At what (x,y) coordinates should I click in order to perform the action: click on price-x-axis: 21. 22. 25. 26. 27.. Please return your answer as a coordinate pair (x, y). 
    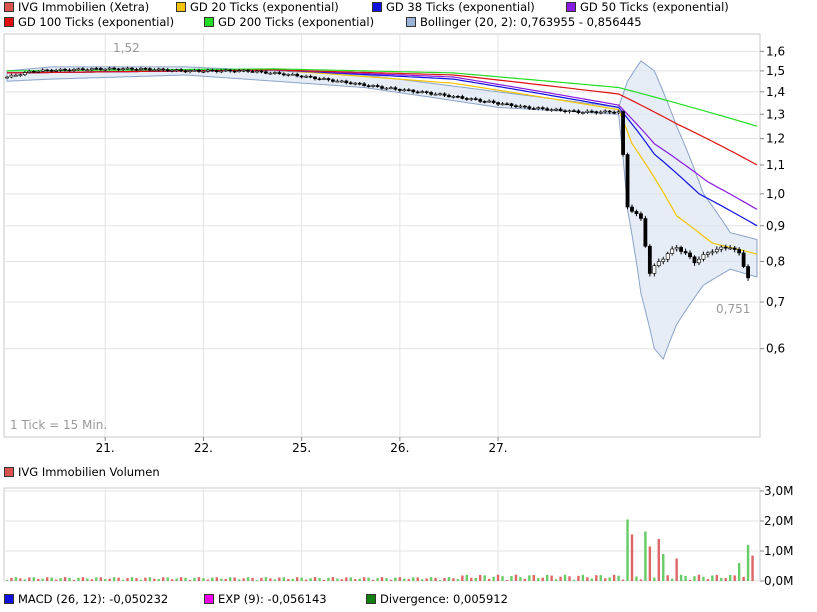
    Looking at the image, I should click on (302, 446).